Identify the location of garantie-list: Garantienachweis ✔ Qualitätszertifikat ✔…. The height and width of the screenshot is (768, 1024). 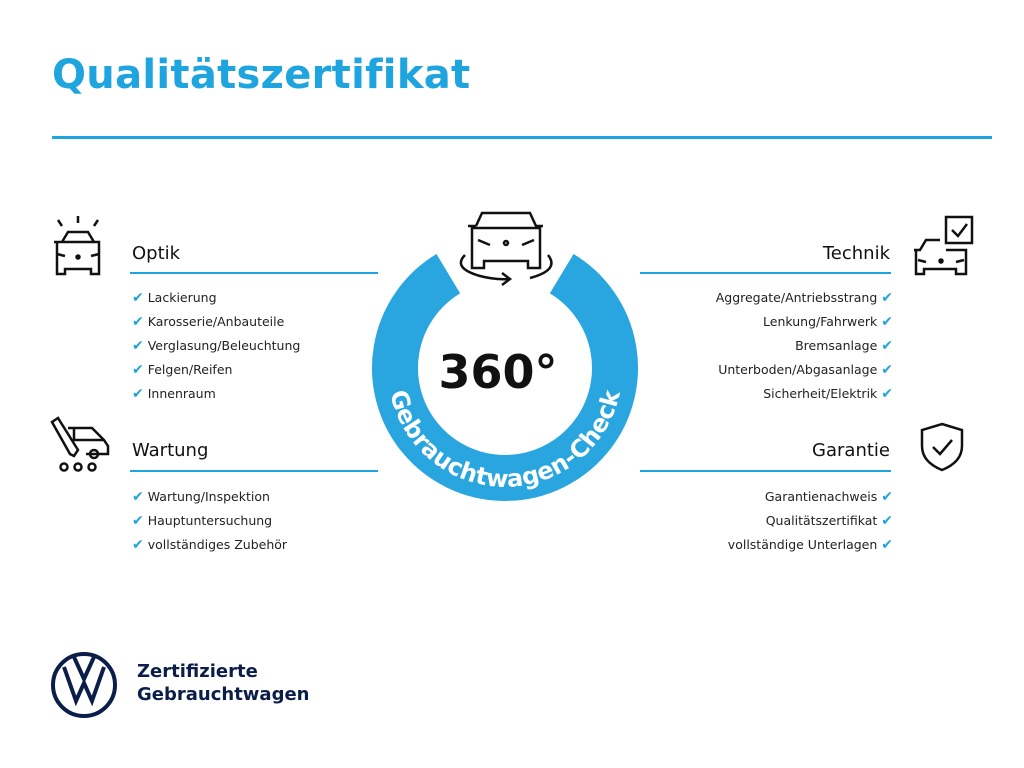
(810, 521).